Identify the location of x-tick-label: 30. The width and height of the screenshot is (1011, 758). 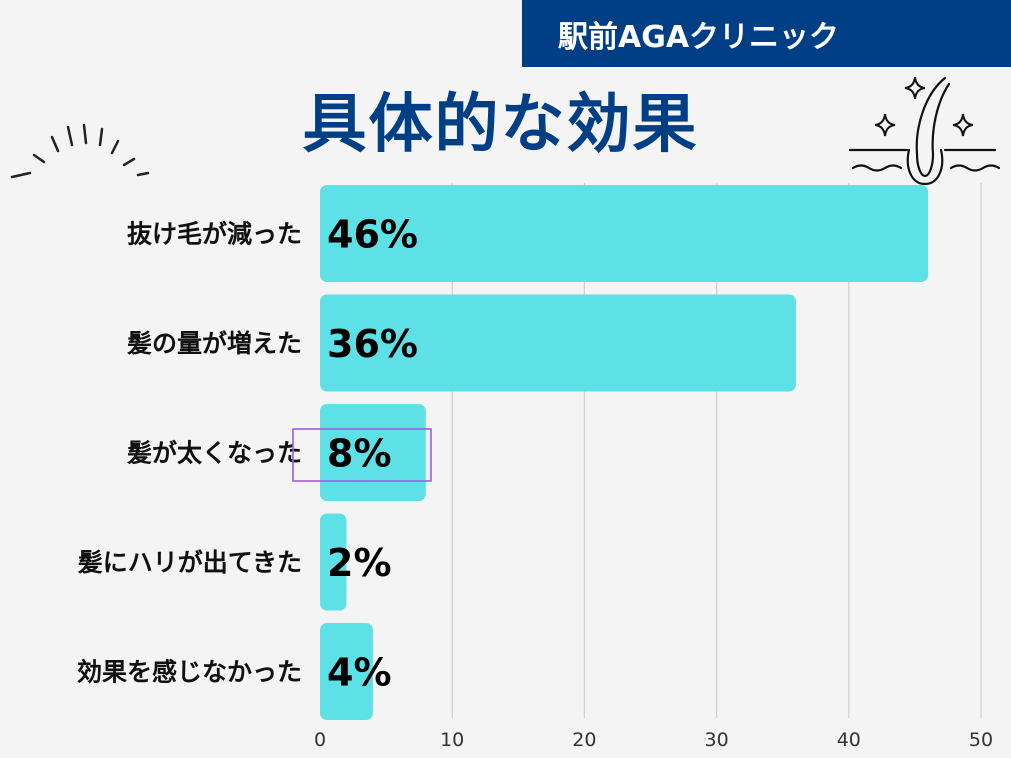
(717, 740).